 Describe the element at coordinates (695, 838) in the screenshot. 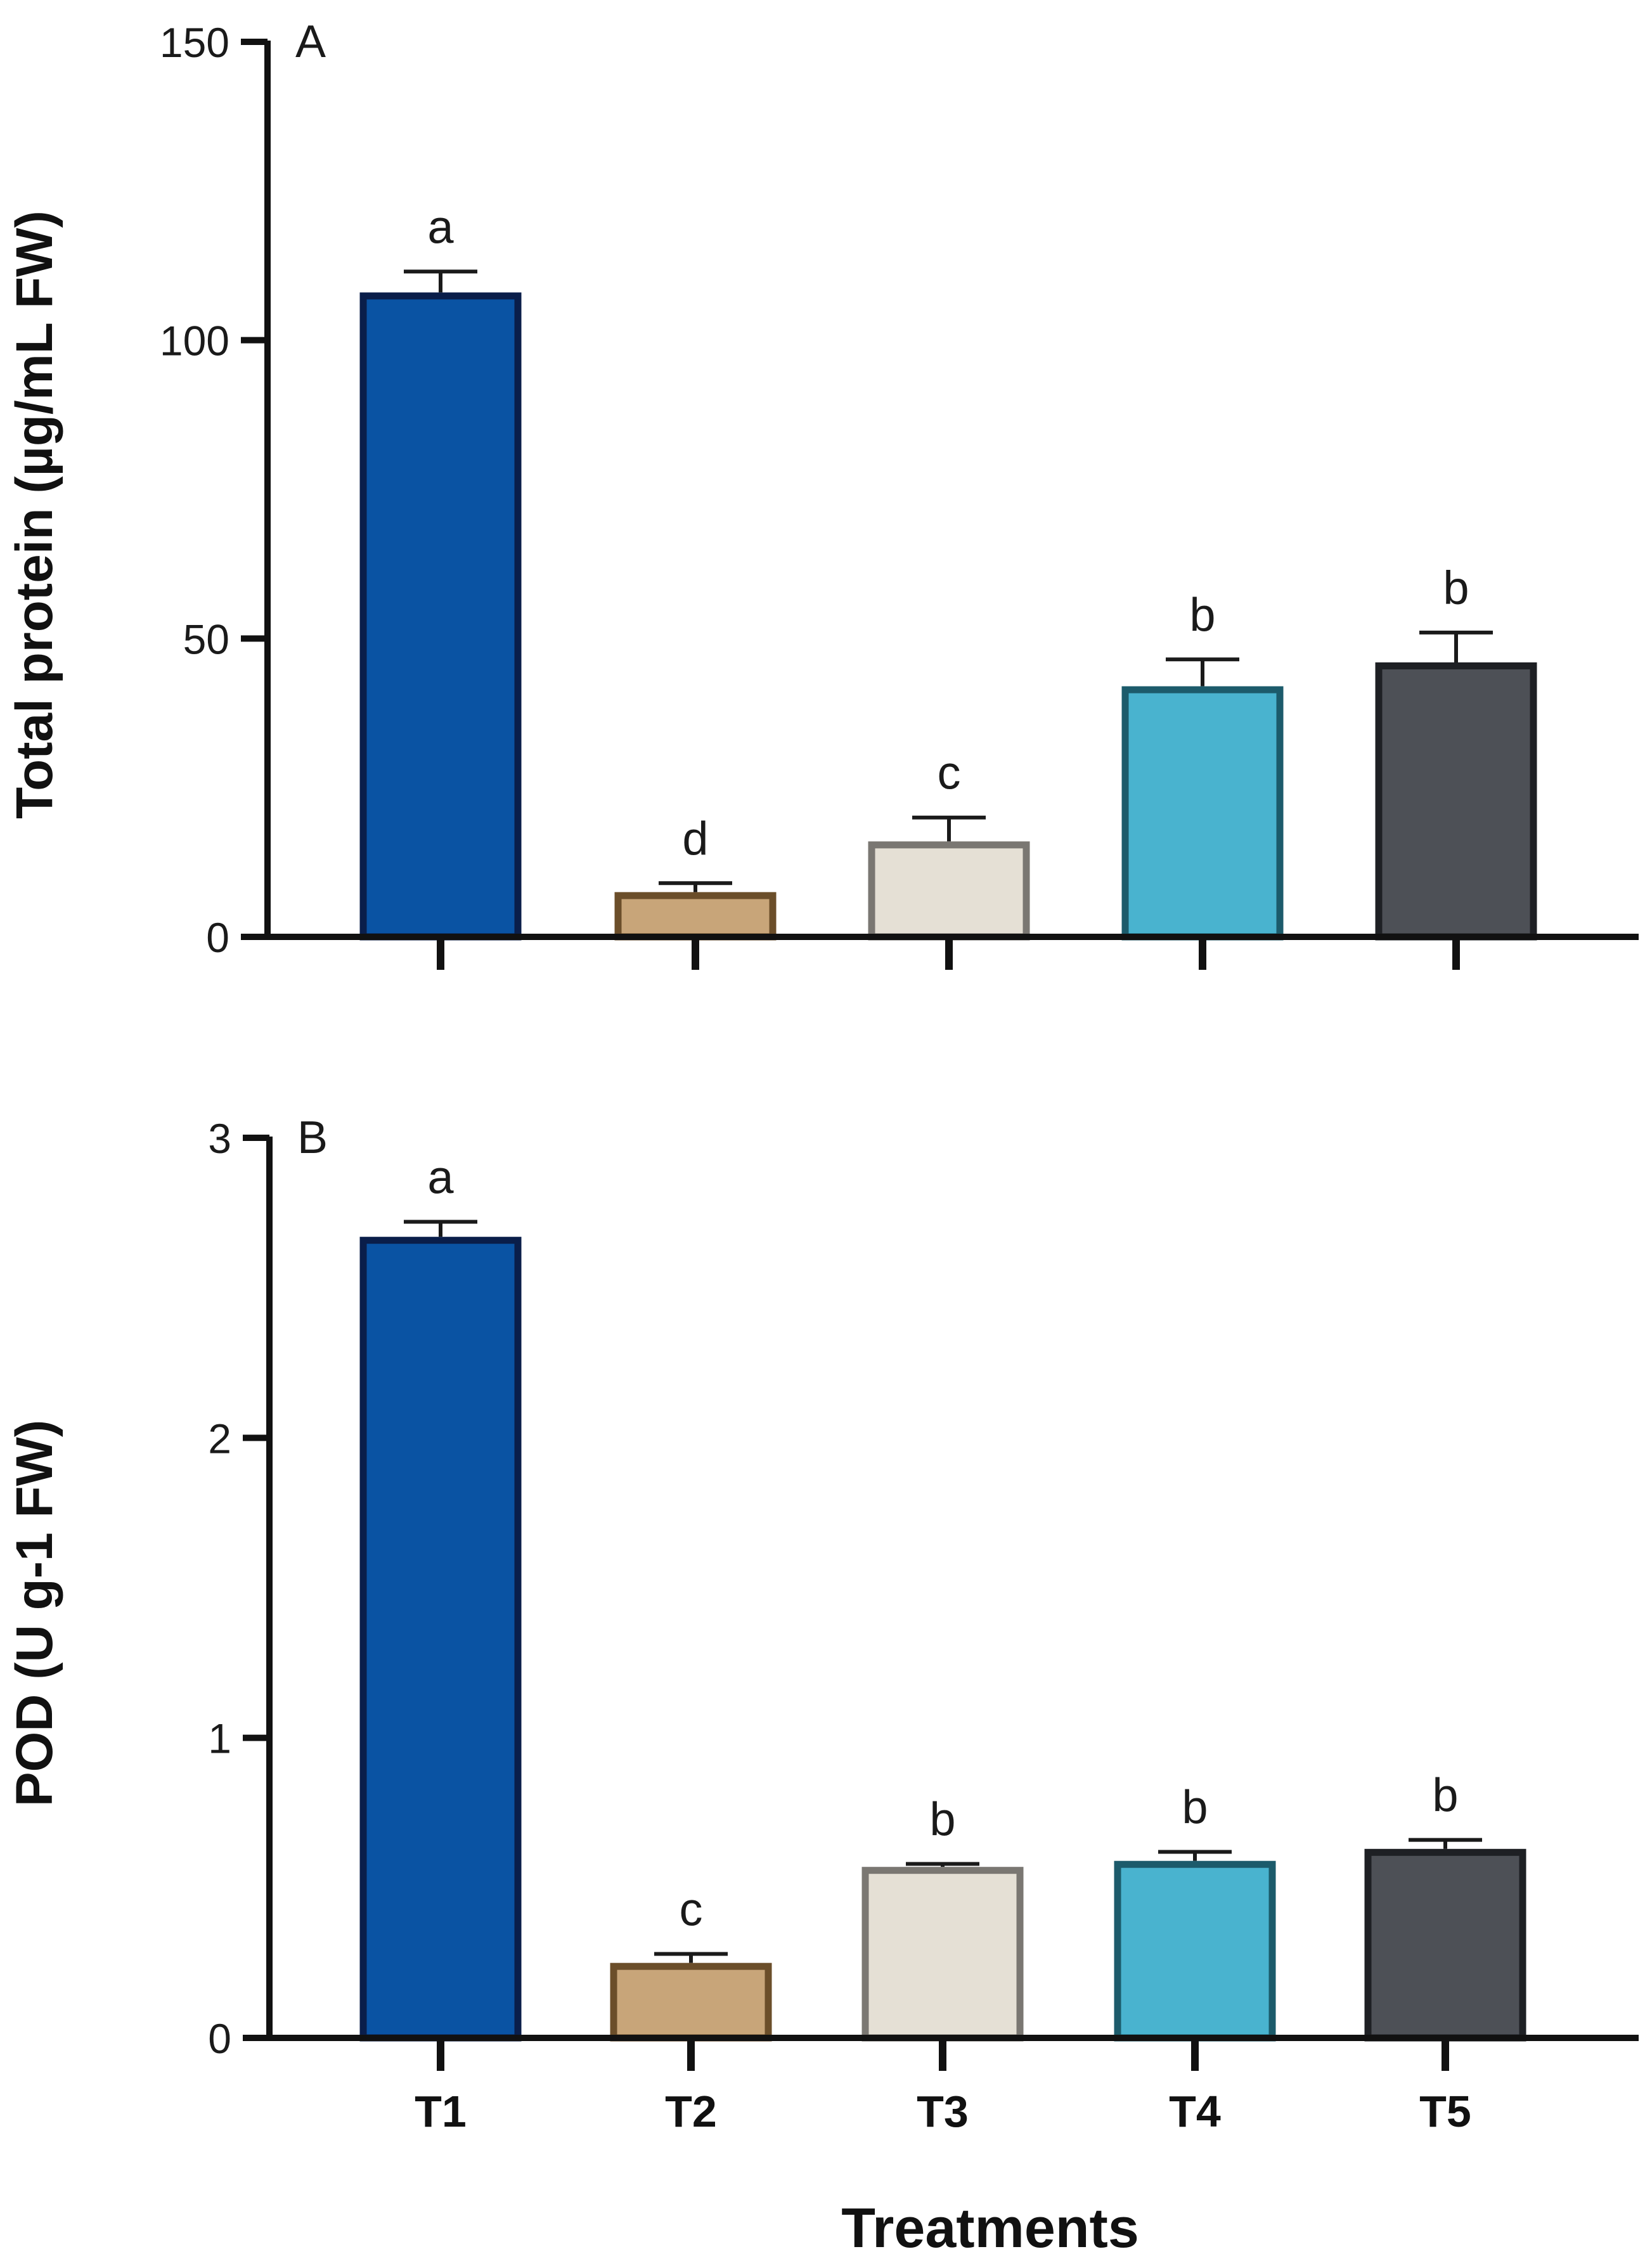

I see `significance-label-t2: d` at that location.